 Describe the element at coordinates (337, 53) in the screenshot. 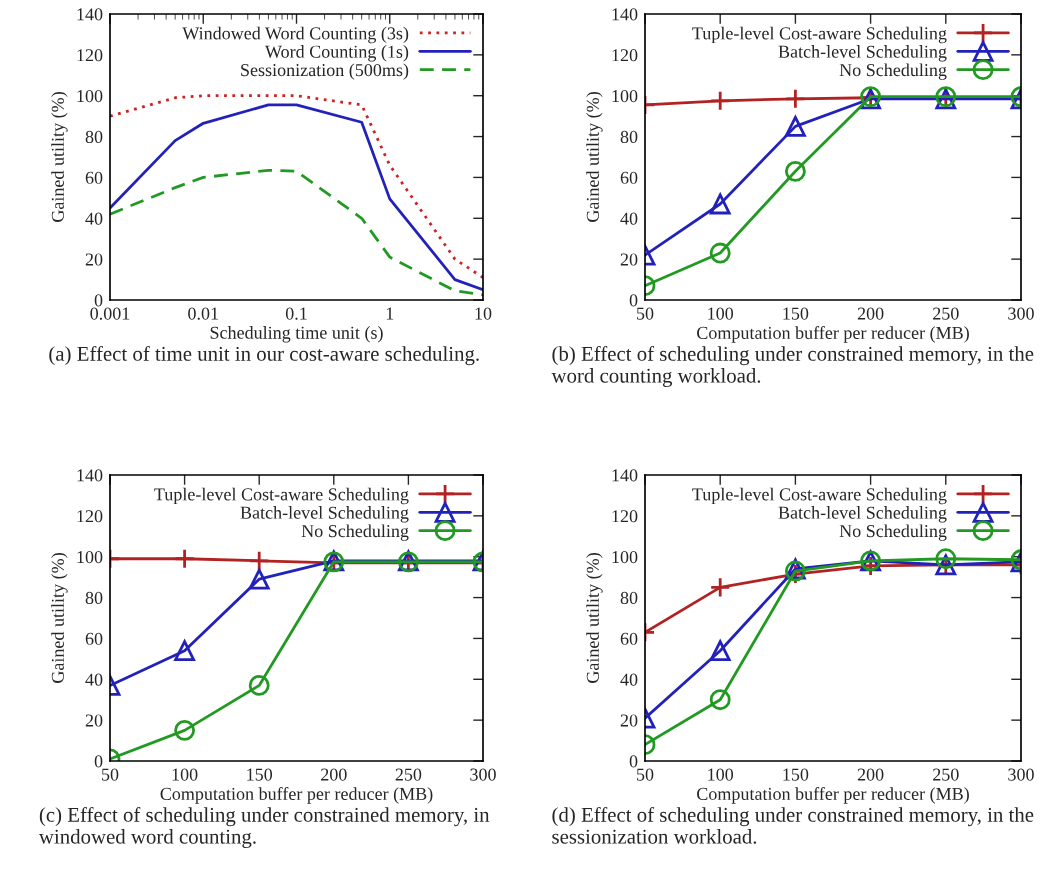

I see `legend-label: Word Counting (1s)` at that location.